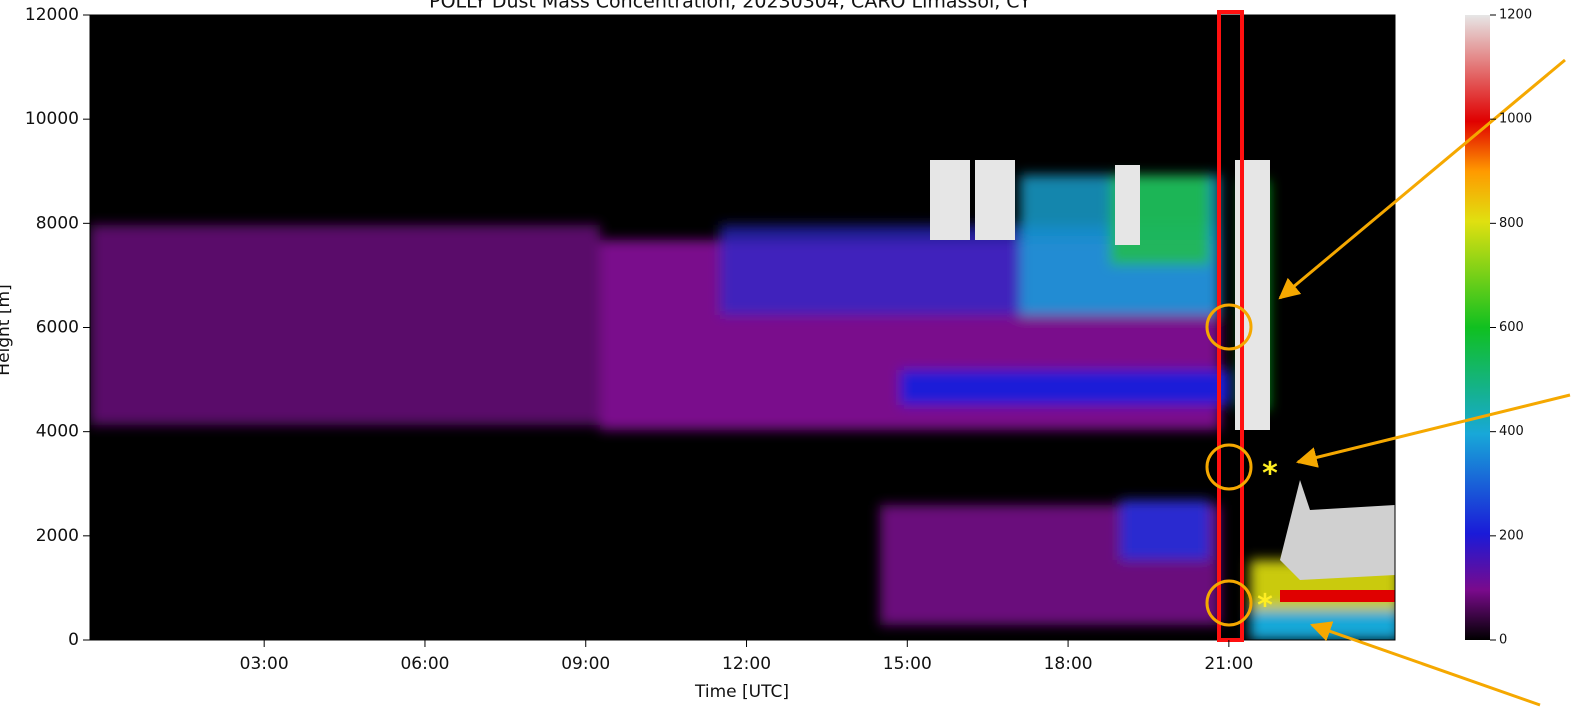  Describe the element at coordinates (907, 664) in the screenshot. I see `x-tick-label: 15:00` at that location.